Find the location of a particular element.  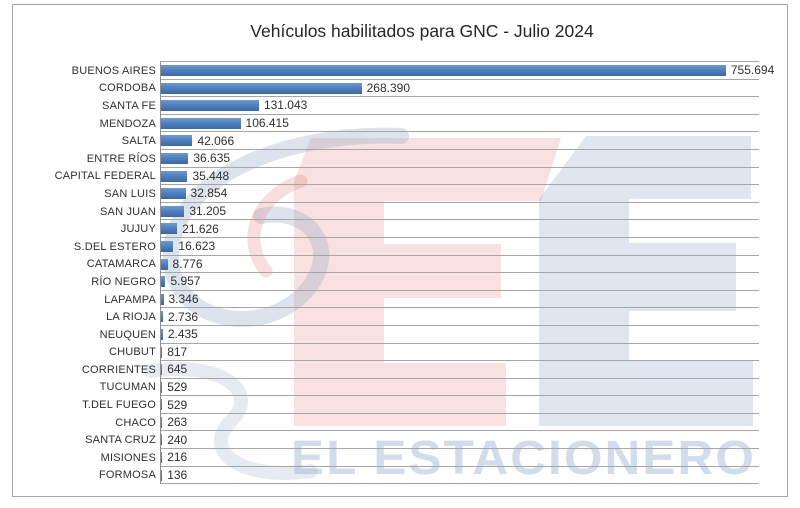

bar-row: 35.448 is located at coordinates (460, 177).